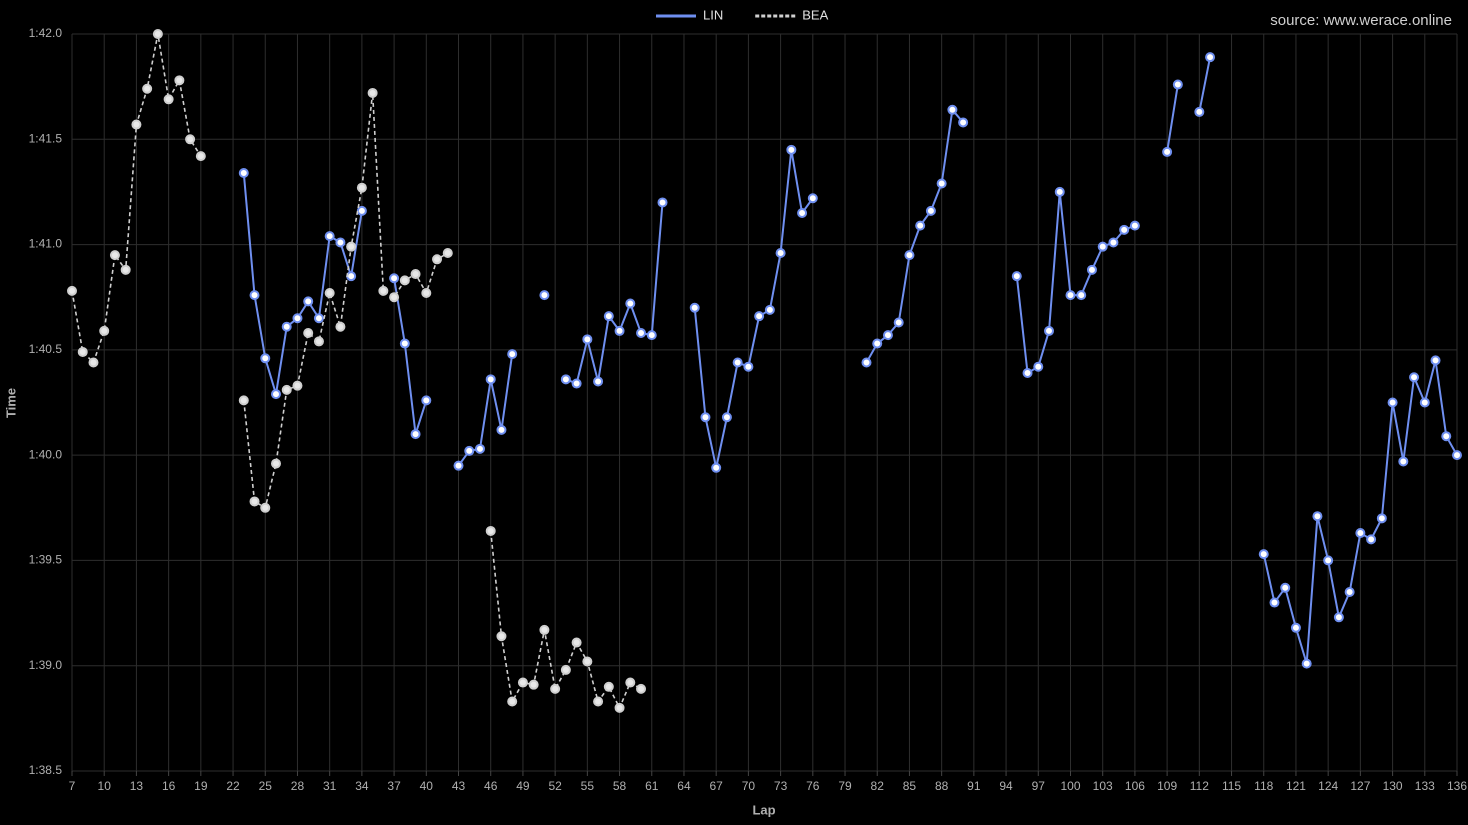  Describe the element at coordinates (813, 786) in the screenshot. I see `x-tick-label: 76` at that location.